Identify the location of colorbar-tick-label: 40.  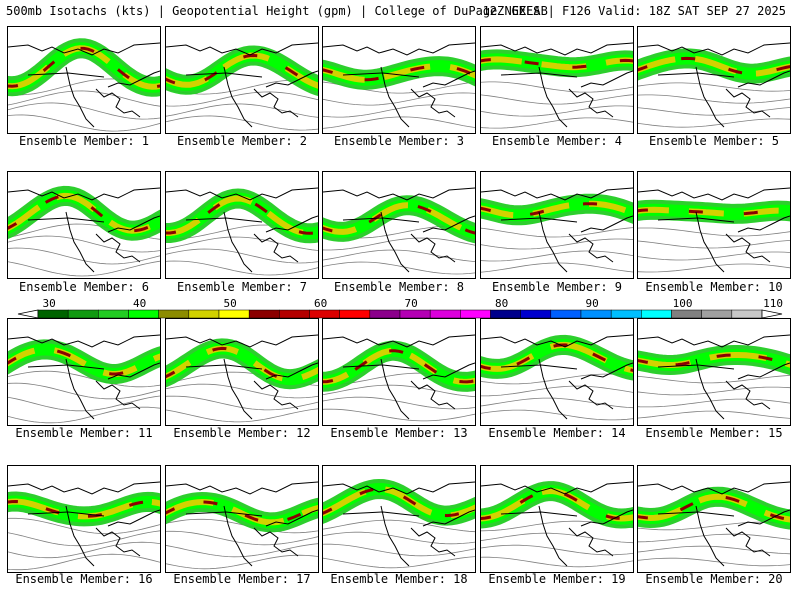
(139, 303).